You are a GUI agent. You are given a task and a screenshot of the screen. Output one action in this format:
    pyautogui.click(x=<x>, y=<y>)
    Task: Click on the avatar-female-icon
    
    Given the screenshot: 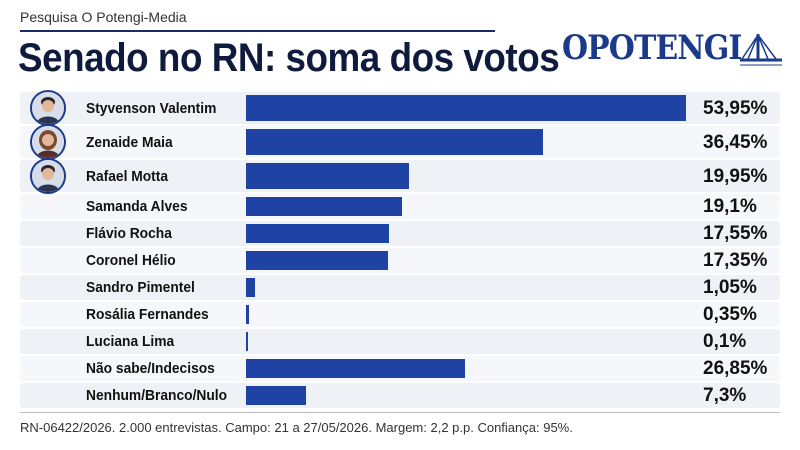 What is the action you would take?
    pyautogui.click(x=48, y=142)
    